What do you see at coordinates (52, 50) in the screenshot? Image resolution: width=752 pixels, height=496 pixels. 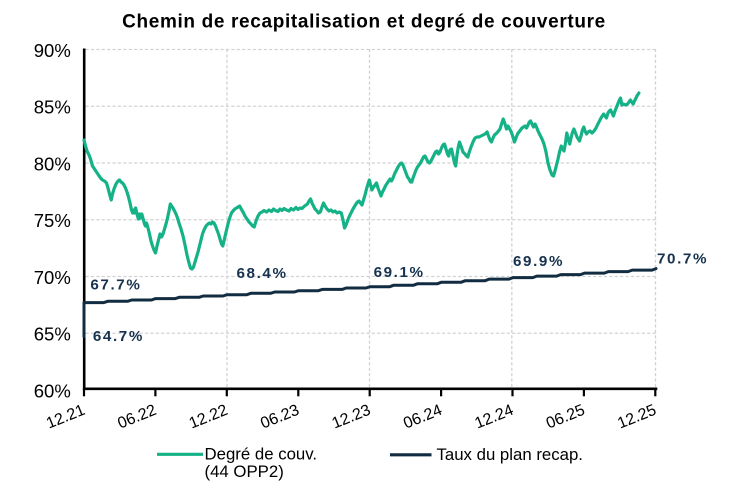 I see `svg-text: 90%` at bounding box center [52, 50].